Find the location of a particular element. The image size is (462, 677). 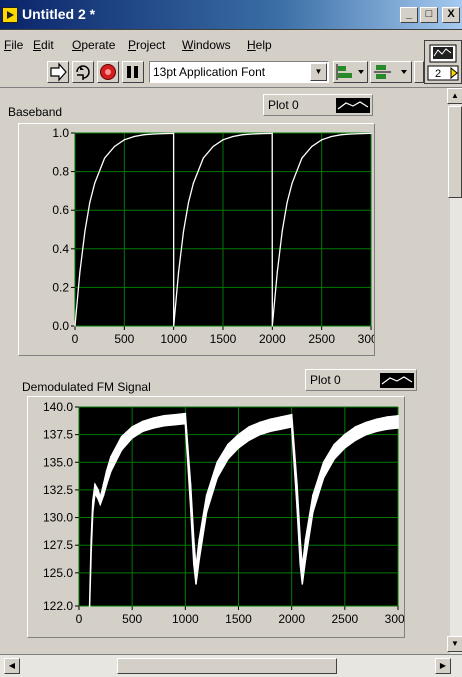

run-continuously-icon is located at coordinates (83, 72).